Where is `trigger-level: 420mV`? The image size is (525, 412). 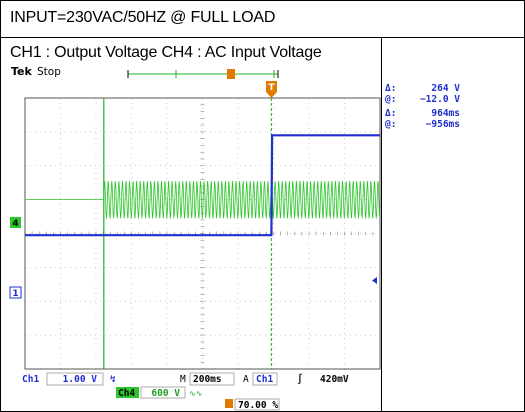
trigger-level: 420mV is located at coordinates (334, 379).